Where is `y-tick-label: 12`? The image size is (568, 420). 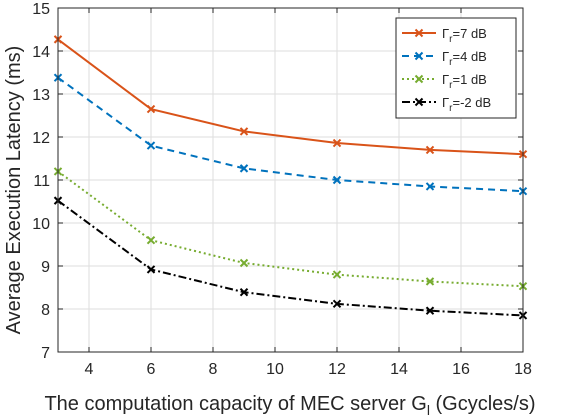
y-tick-label: 12 is located at coordinates (41, 138).